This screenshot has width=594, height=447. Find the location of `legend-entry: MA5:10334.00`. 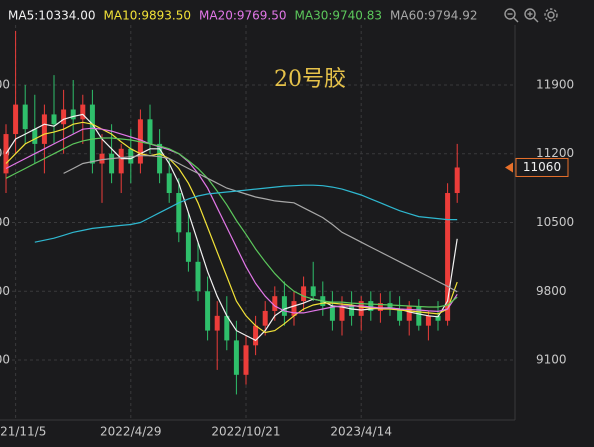

legend-entry: MA5:10334.00 is located at coordinates (52, 16).